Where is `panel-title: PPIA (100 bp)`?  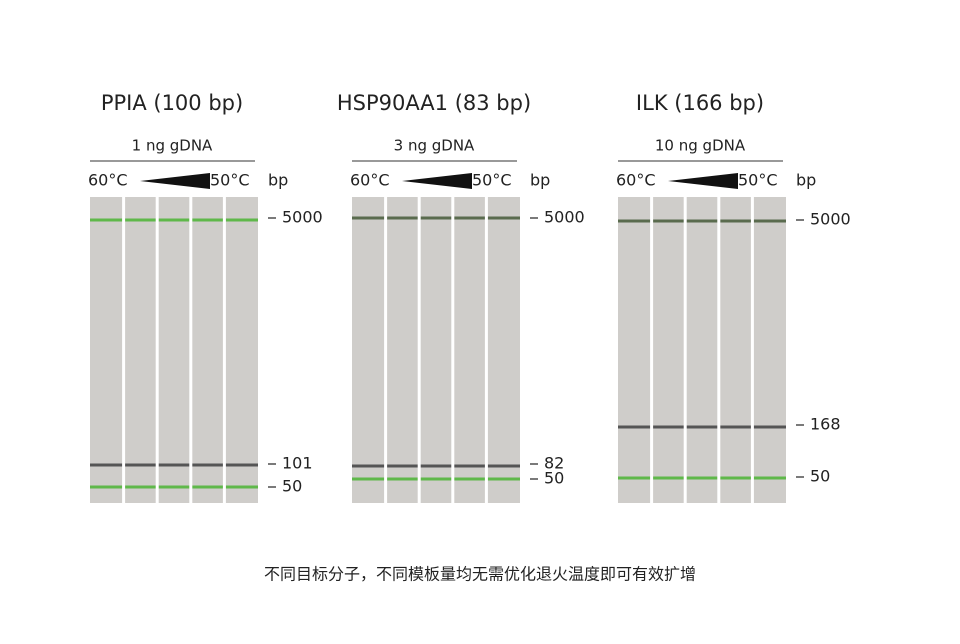
panel-title: PPIA (100 bp) is located at coordinates (172, 103).